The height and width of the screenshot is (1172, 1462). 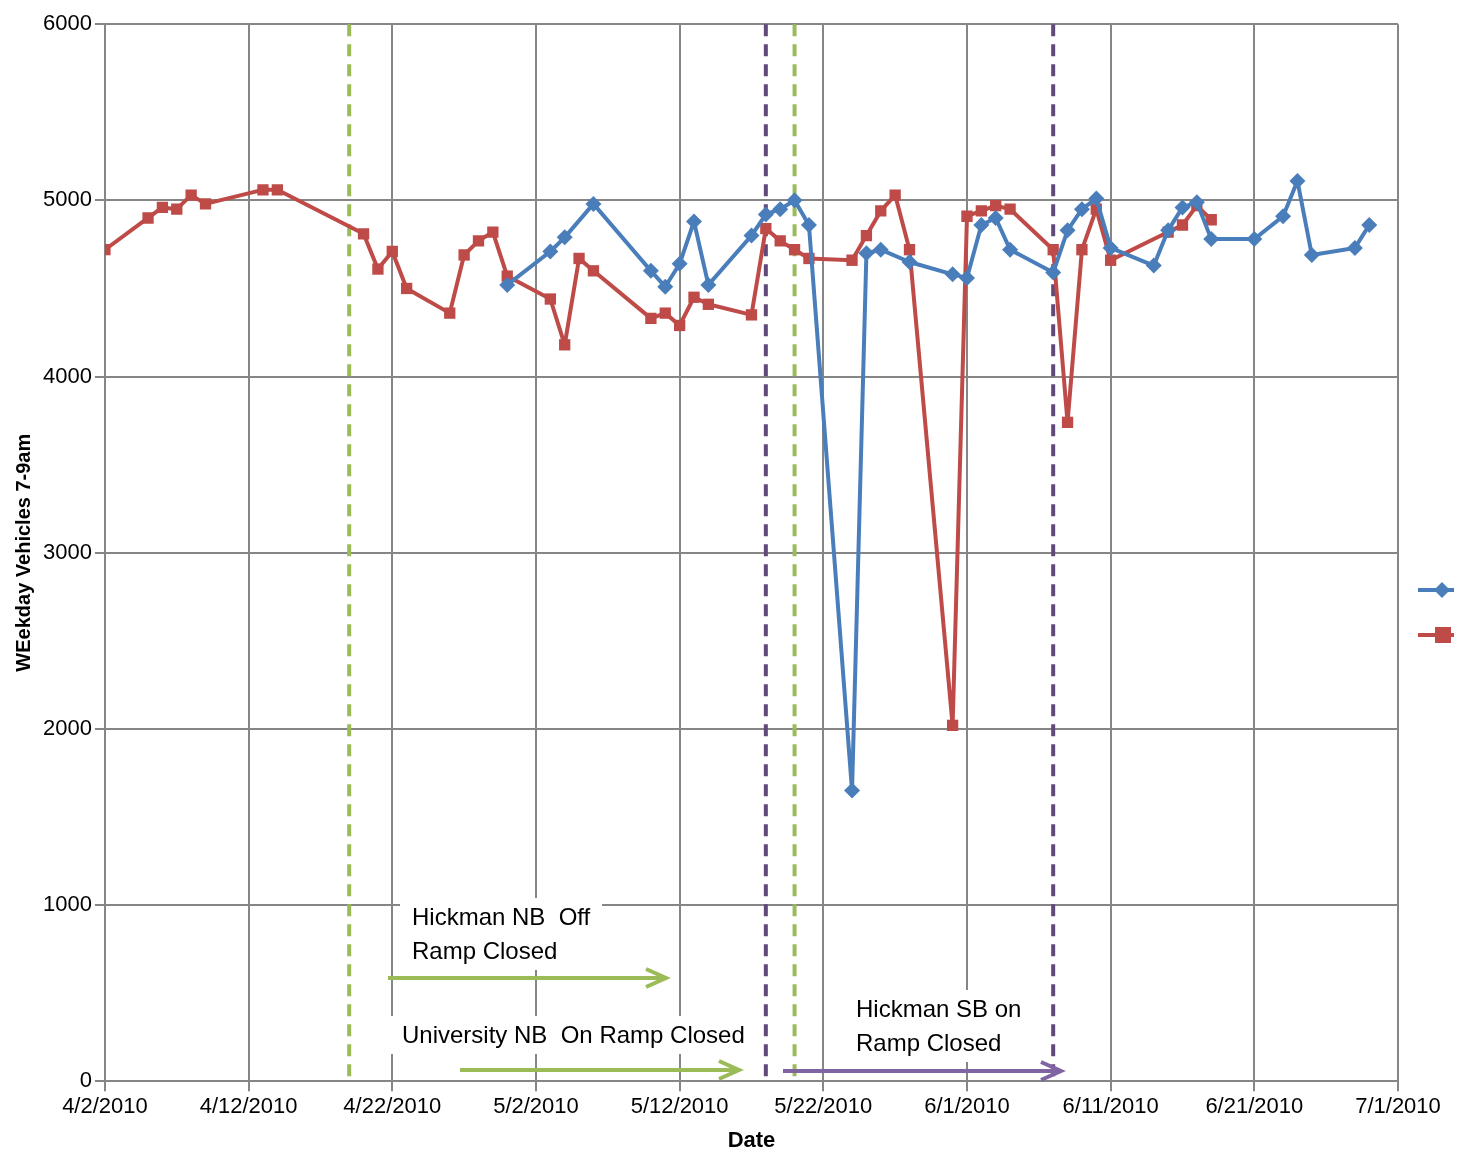 What do you see at coordinates (536, 1106) in the screenshot?
I see `x-tick-label: 5/2/2010` at bounding box center [536, 1106].